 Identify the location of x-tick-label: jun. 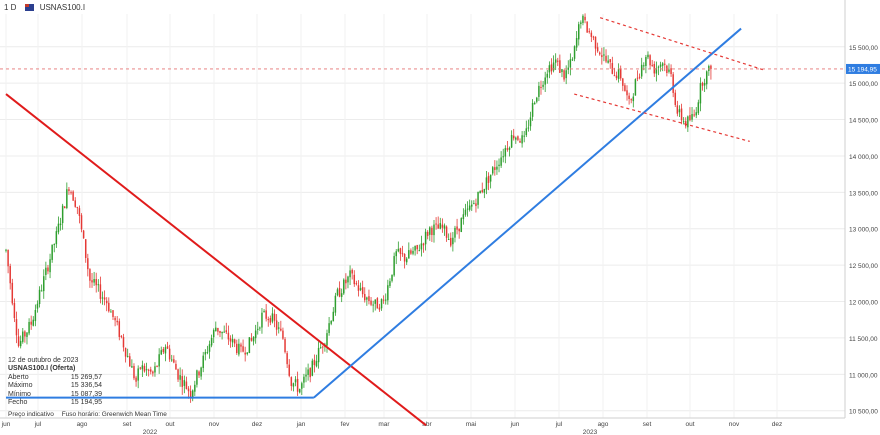
(515, 424).